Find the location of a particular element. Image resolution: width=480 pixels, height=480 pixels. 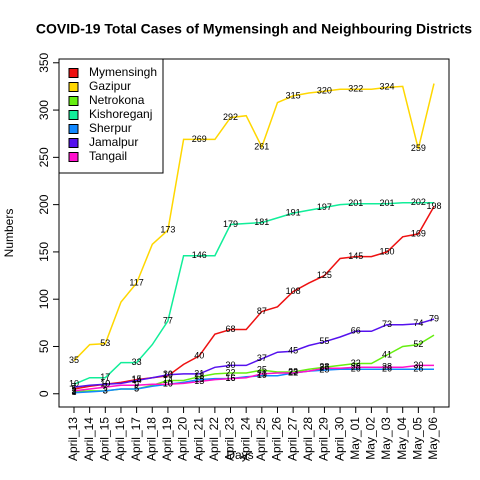

data-label: 52 is located at coordinates (418, 344).